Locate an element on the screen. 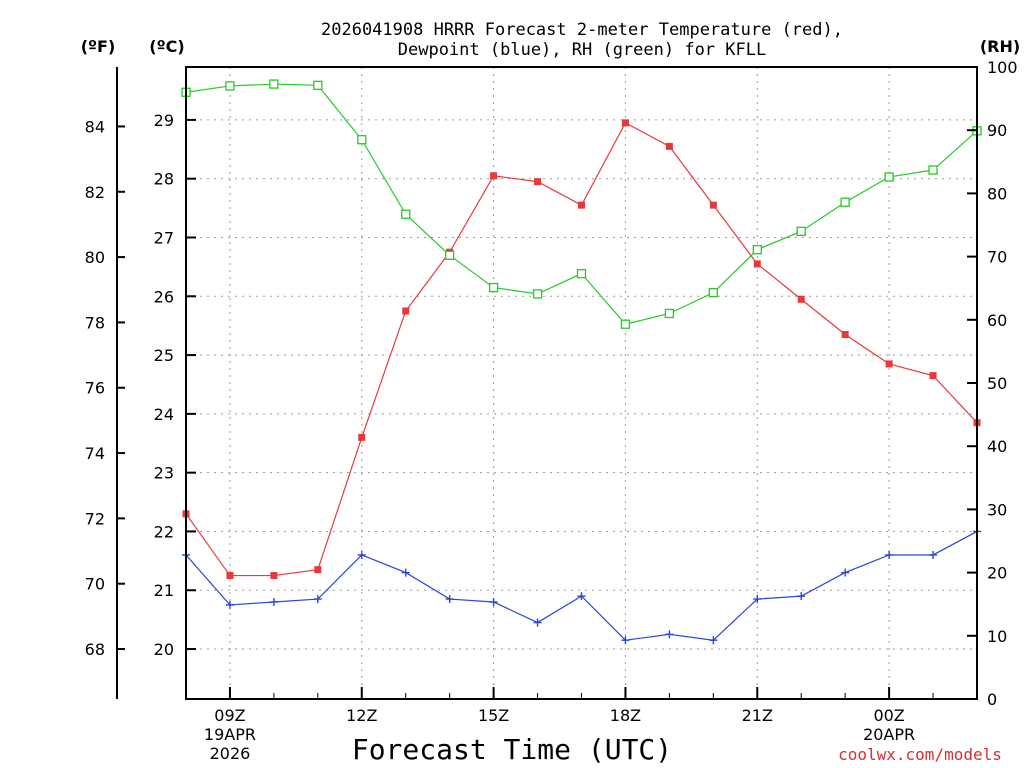 The width and height of the screenshot is (1024, 768). rh-tick-label: 100 is located at coordinates (1002, 67).